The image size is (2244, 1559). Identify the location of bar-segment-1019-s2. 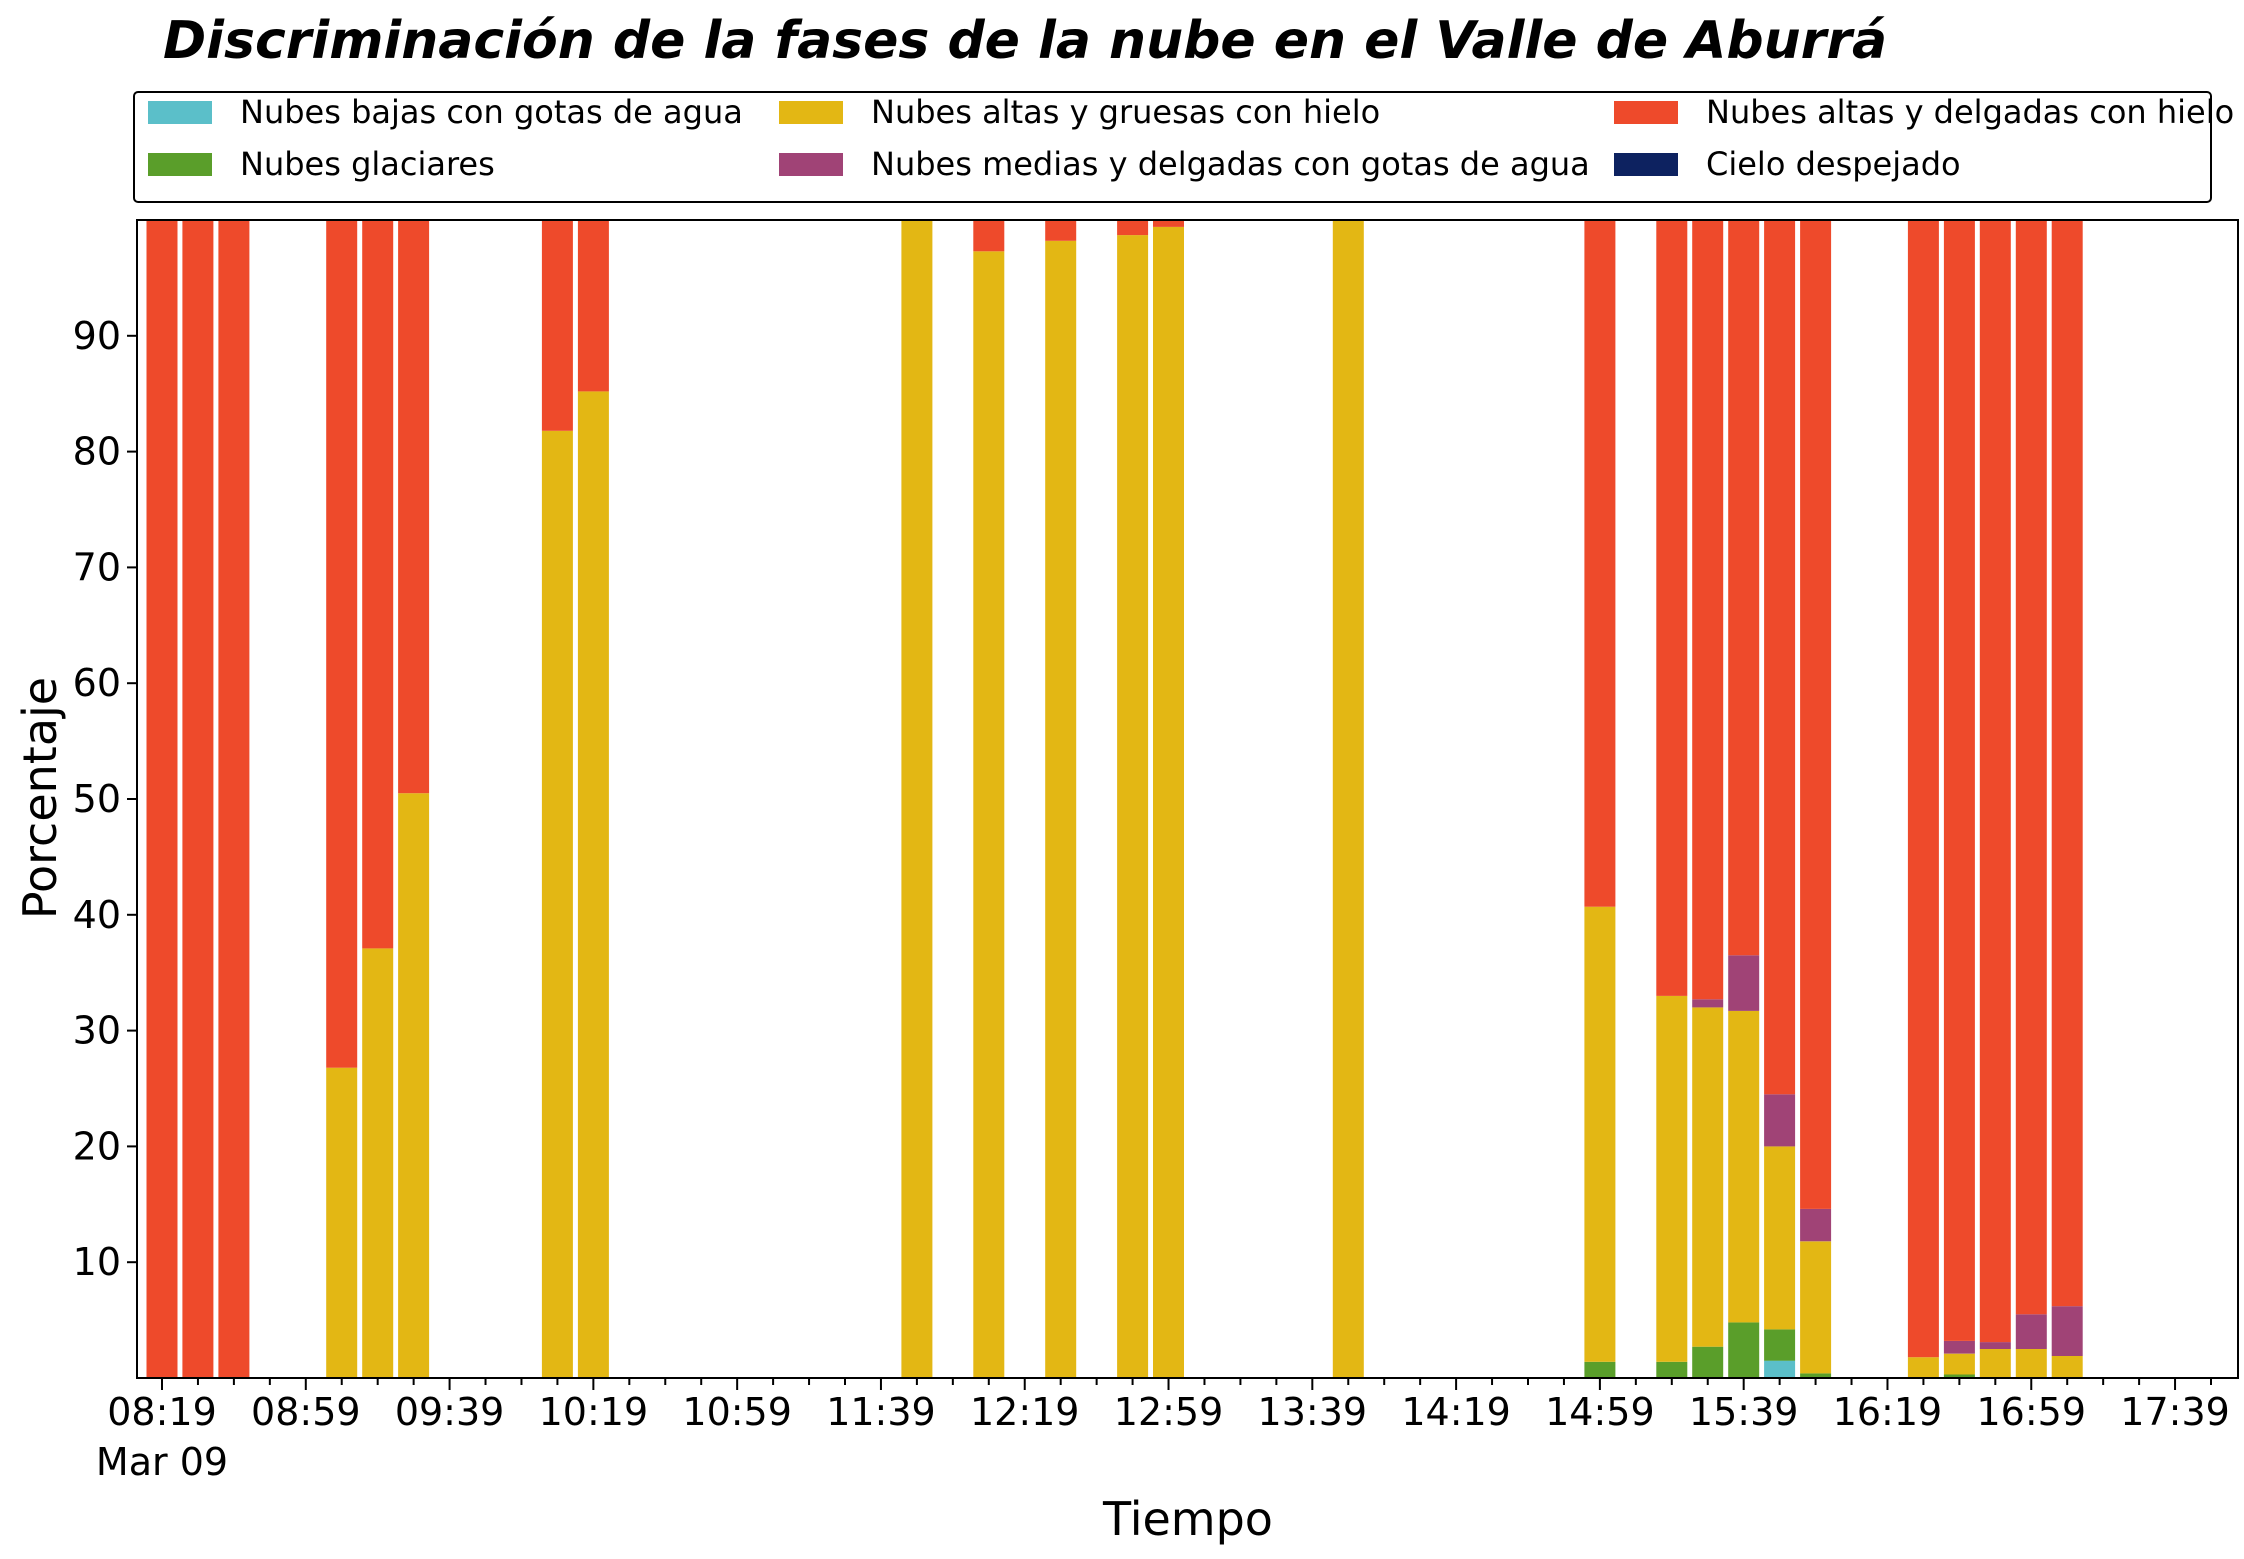
(593, 884).